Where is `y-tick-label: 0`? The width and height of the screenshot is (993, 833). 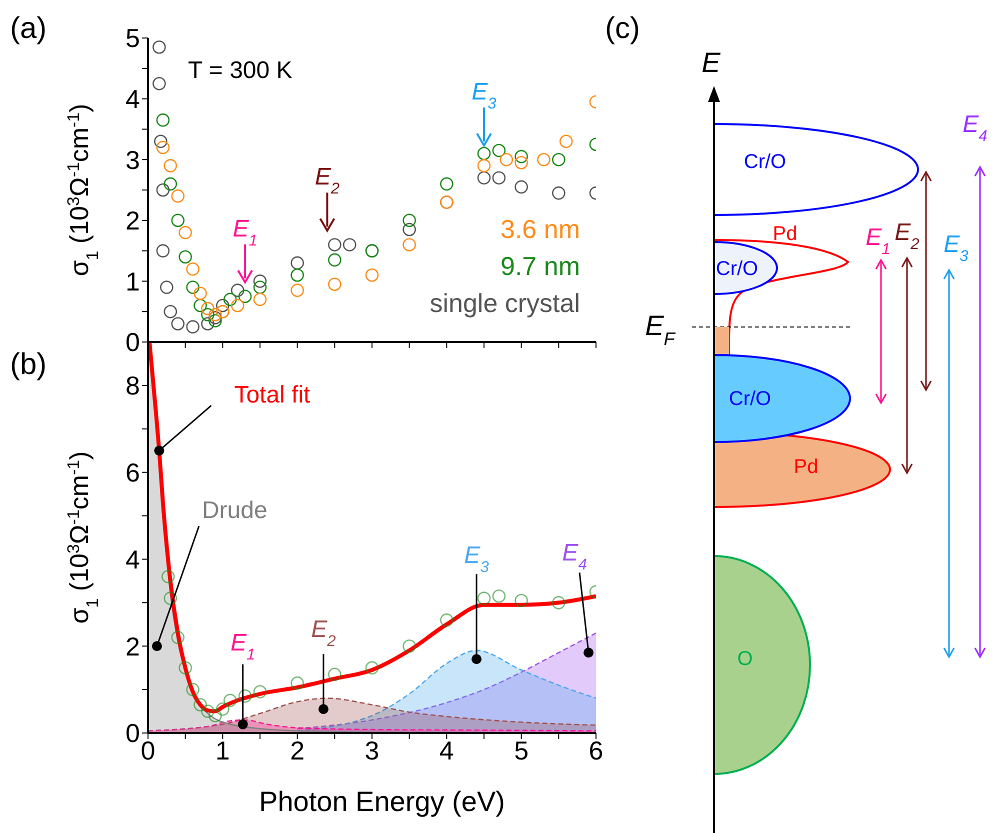 y-tick-label: 0 is located at coordinates (133, 342).